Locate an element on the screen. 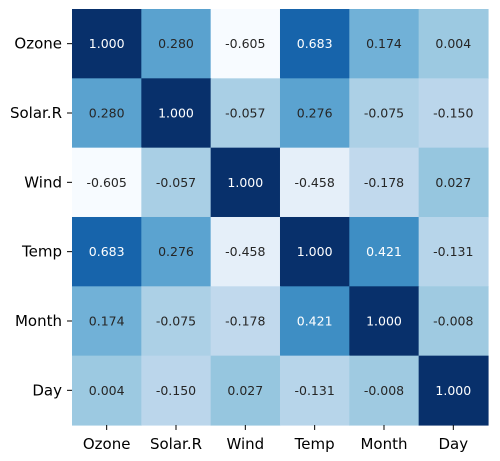 Image resolution: width=500 pixels, height=461 pixels. heatmap-cell-ozone-solarr is located at coordinates (176, 44).